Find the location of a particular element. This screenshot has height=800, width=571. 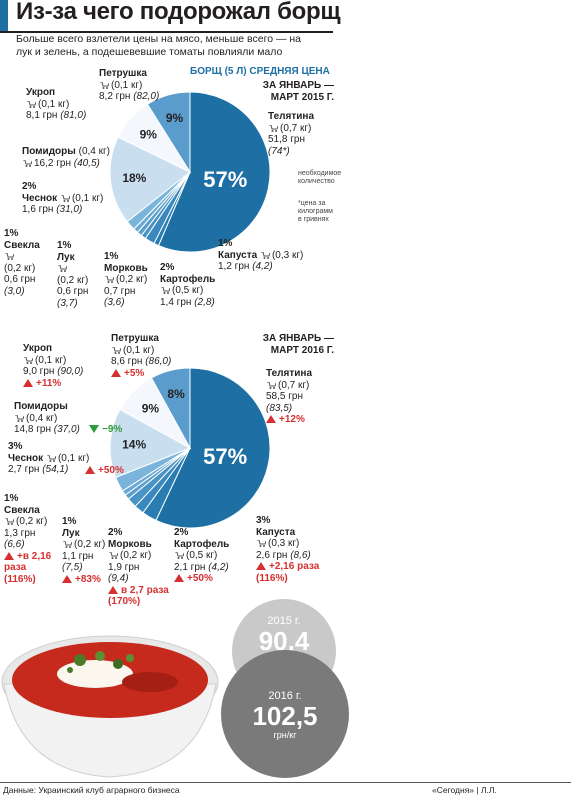

label-2015-parsley: Петрушка (0,1 кг) 8,2 грн (82,0) is located at coordinates (129, 85).